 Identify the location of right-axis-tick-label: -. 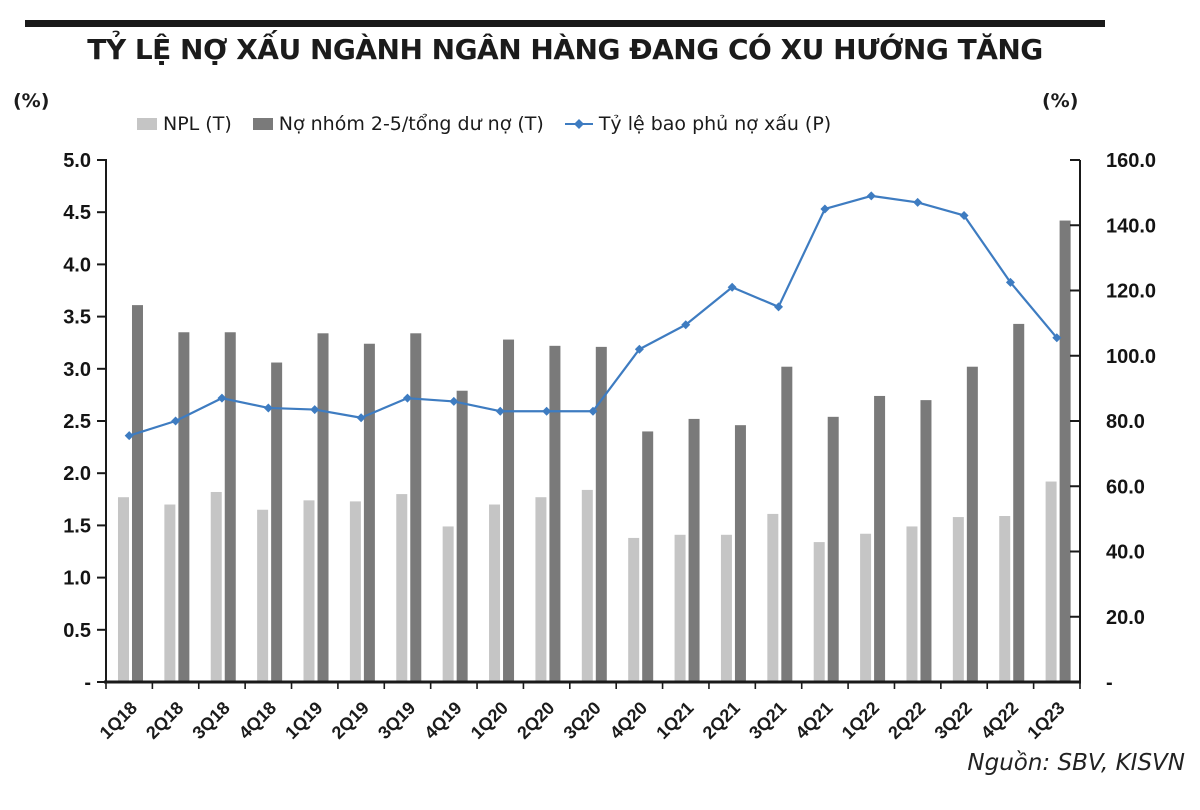
(1109, 683).